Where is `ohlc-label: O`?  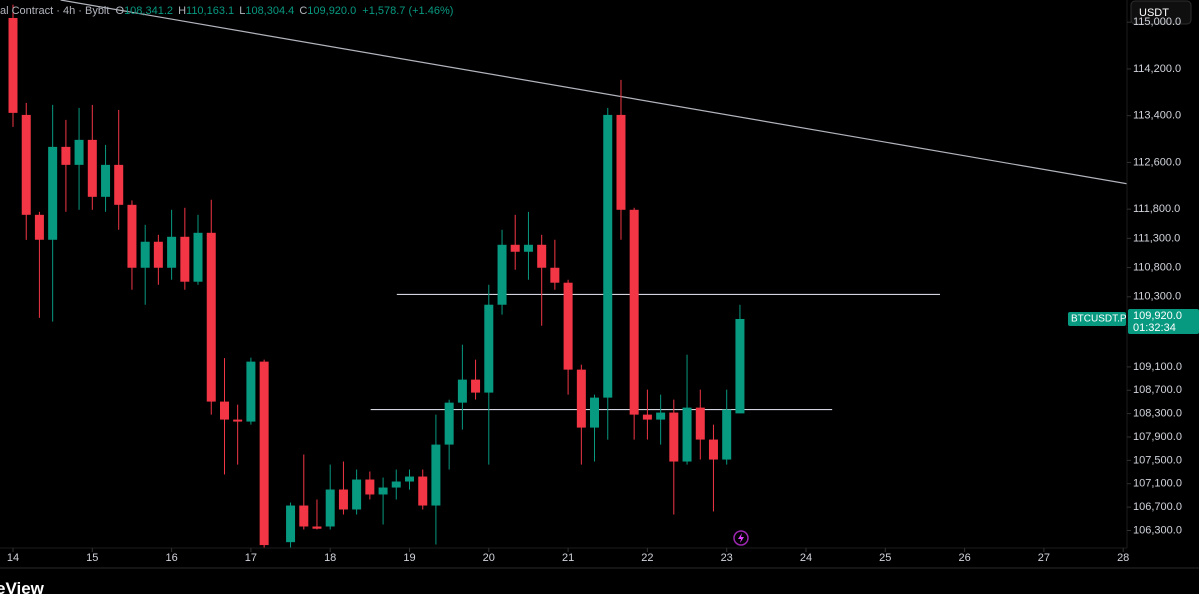
ohlc-label: O is located at coordinates (120, 11).